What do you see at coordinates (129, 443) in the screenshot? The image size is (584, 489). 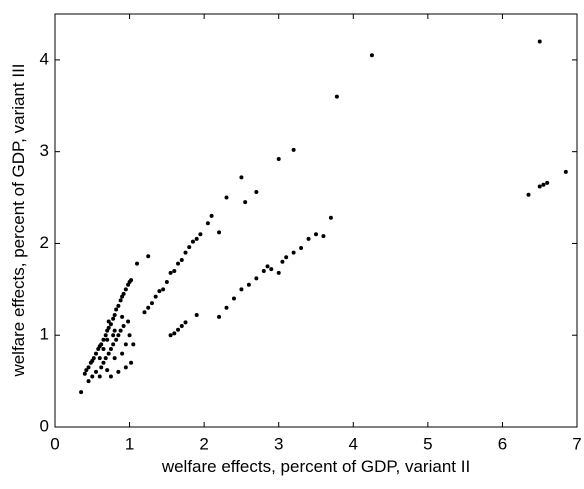 I see `x-tick-label: 1` at bounding box center [129, 443].